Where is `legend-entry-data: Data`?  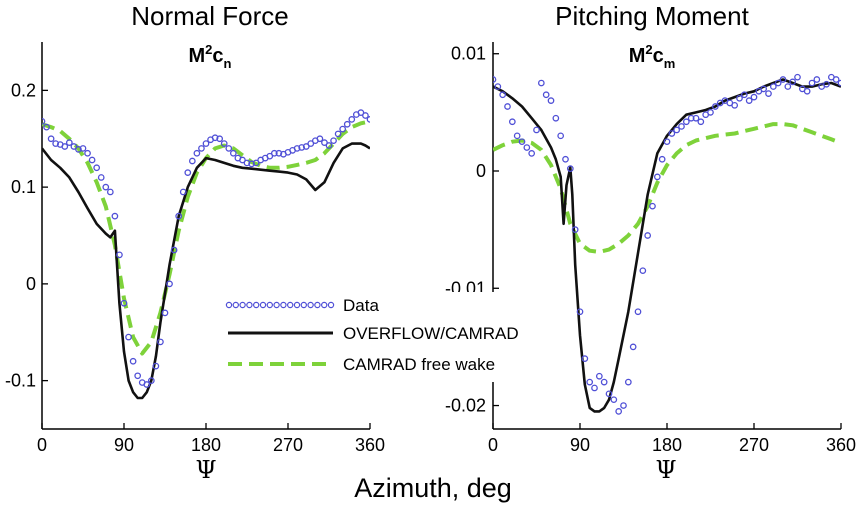
legend-entry-data: Data is located at coordinates (302, 305).